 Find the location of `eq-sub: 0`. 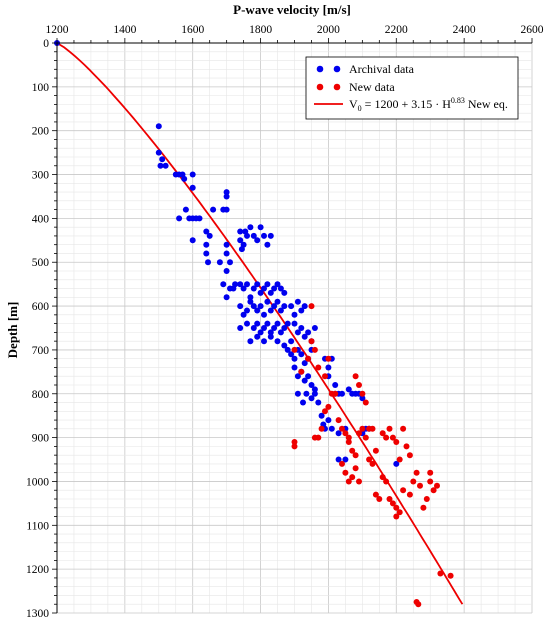

eq-sub: 0 is located at coordinates (360, 108).